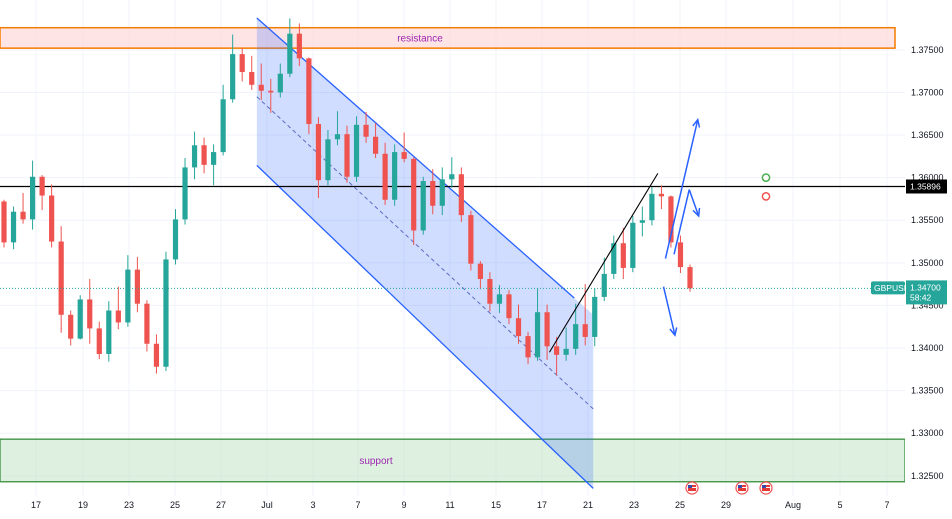 The image size is (952, 519). I want to click on price-tick-label: 1.34000, so click(927, 348).